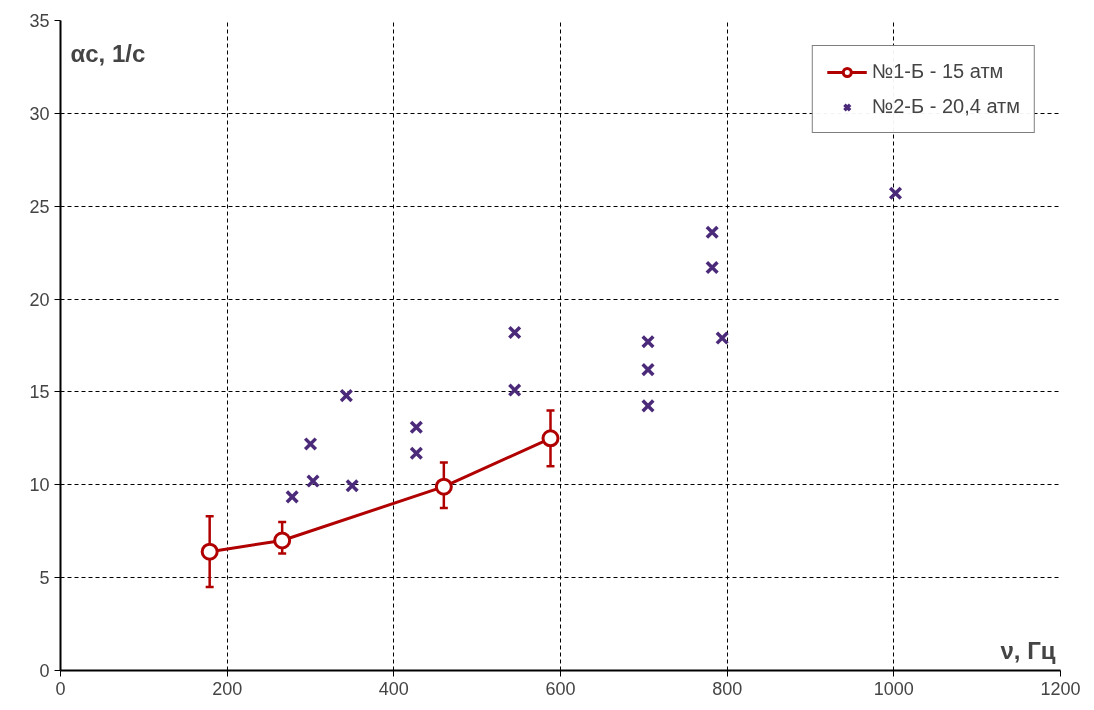 Image resolution: width=1094 pixels, height=710 pixels. Describe the element at coordinates (39, 206) in the screenshot. I see `y-tick-label: 25` at that location.